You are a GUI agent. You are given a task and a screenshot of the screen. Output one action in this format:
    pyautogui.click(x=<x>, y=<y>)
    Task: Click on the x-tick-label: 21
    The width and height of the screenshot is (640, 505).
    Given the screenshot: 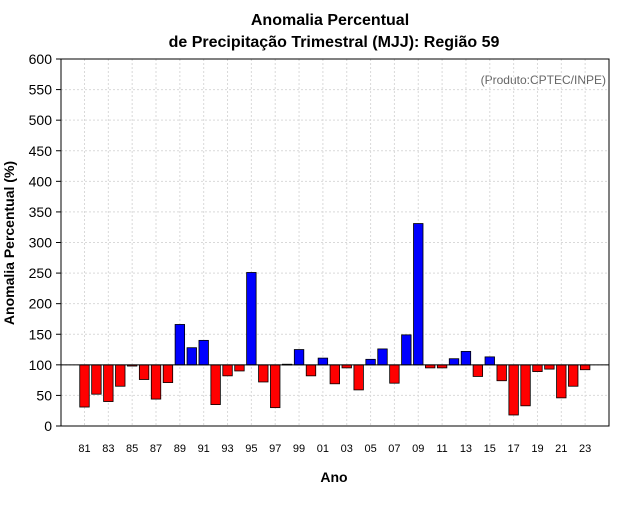 What is the action you would take?
    pyautogui.click(x=561, y=449)
    